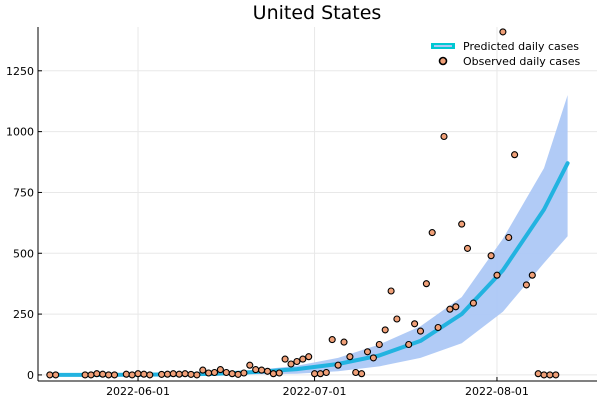  What do you see at coordinates (443, 61) in the screenshot?
I see `legend-point-swatch` at bounding box center [443, 61].